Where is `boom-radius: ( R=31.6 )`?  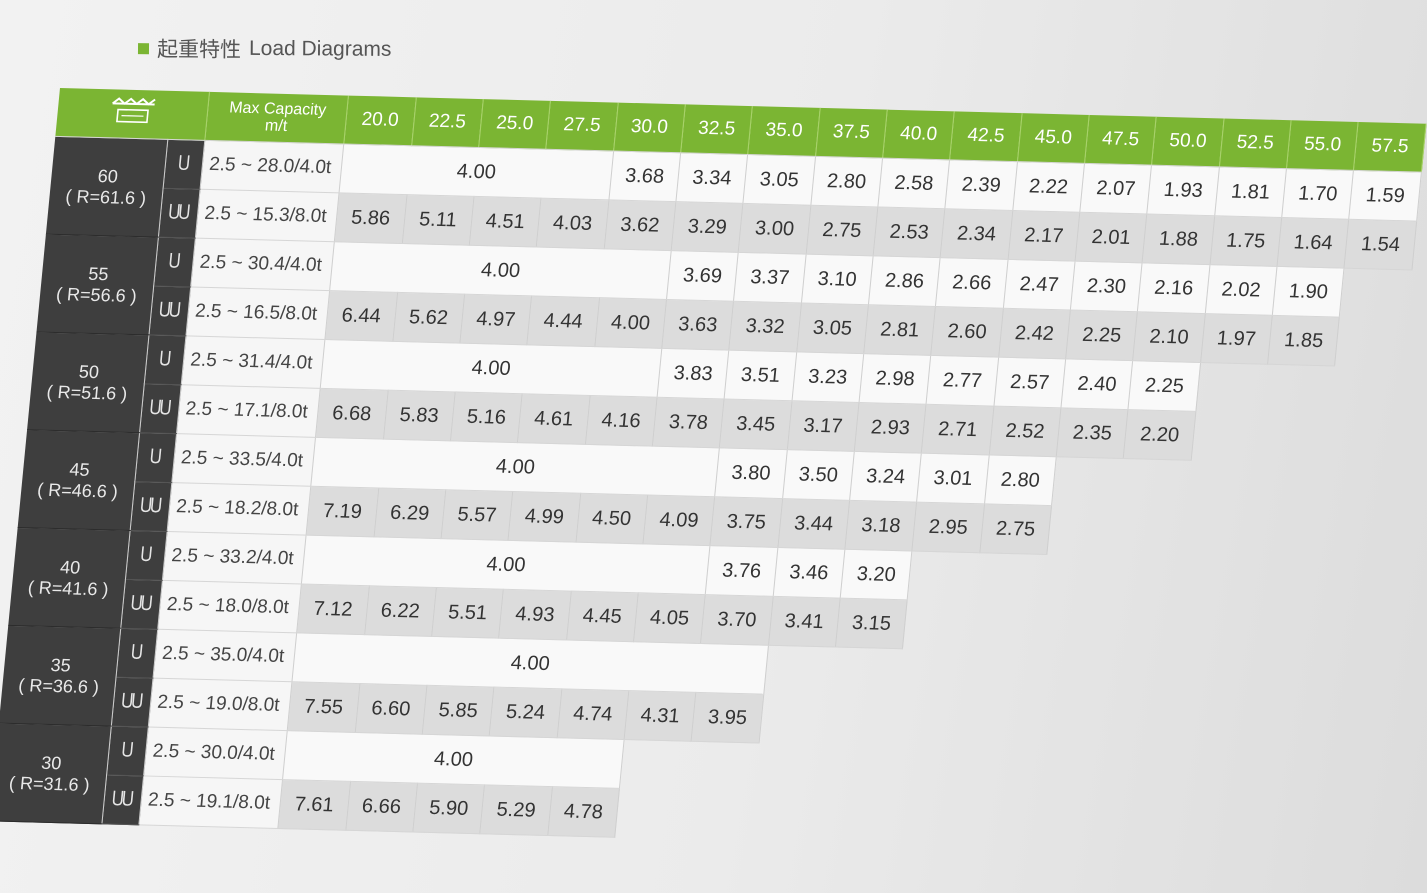
boom-radius: ( R=31.6 ) is located at coordinates (49, 783).